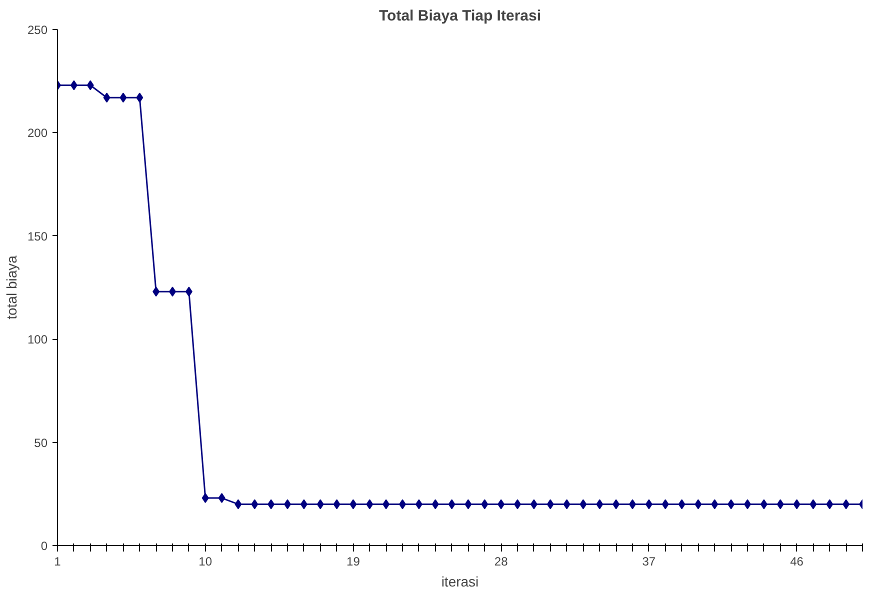 Image resolution: width=882 pixels, height=600 pixels. I want to click on y-tick-label: 100, so click(37, 339).